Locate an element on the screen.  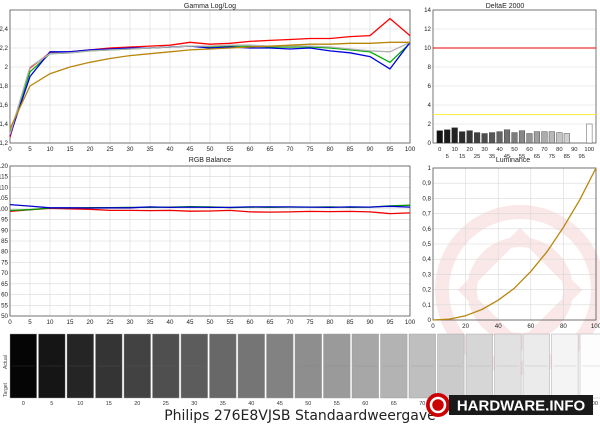
deltae-y-tick-label: 12 is located at coordinates (427, 29).